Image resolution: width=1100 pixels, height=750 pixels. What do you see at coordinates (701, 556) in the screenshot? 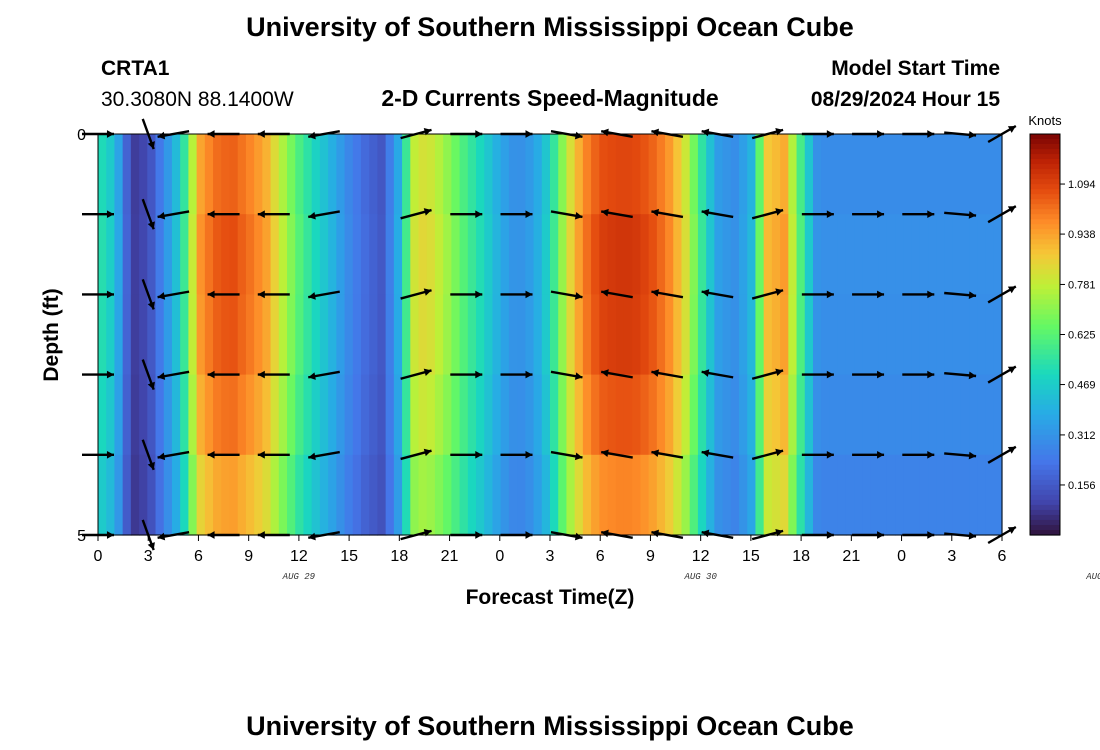
I see `x-tick-label: 12` at bounding box center [701, 556].